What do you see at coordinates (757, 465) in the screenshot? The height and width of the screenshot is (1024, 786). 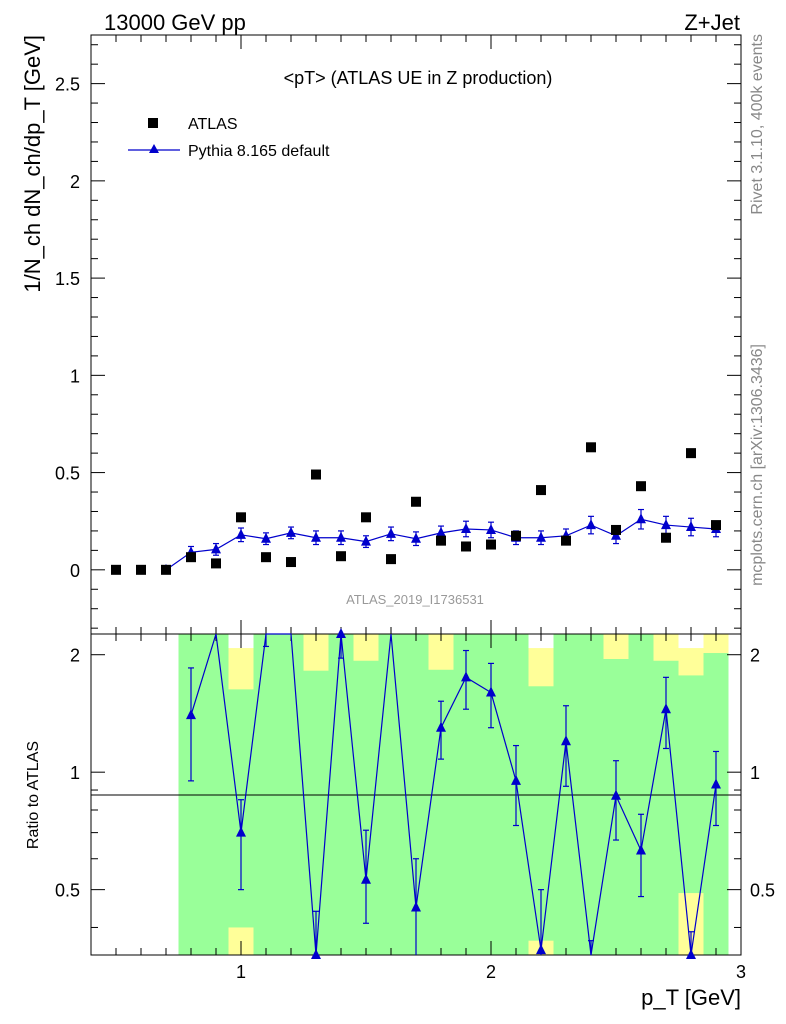 I see `mcplots-label: mcplots.cern.ch [arXiv:1306.3436]` at bounding box center [757, 465].